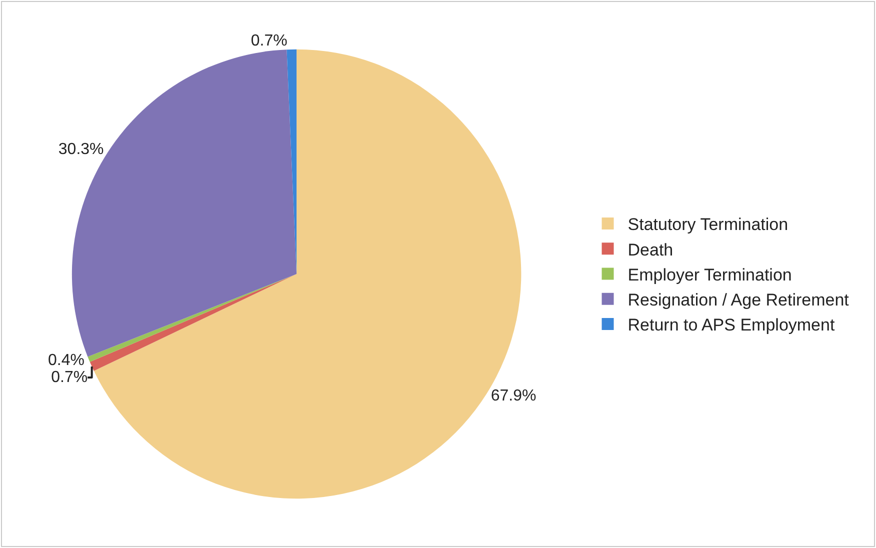  Describe the element at coordinates (739, 300) in the screenshot. I see `legend-label: Resignation / Age Retirement` at that location.